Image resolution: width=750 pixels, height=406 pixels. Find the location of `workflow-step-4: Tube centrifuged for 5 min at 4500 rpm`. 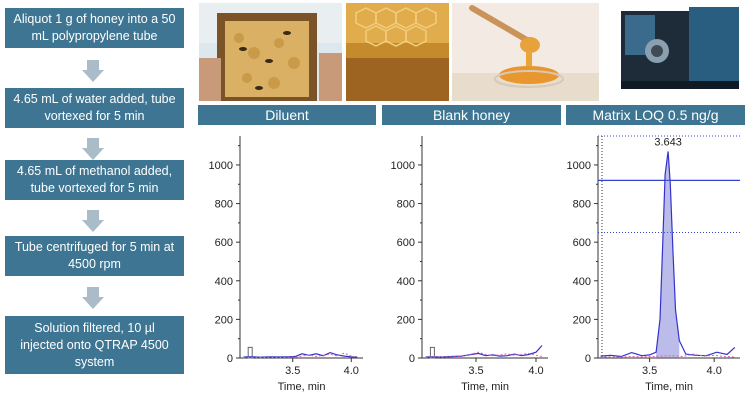

workflow-step-4: Tube centrifuged for 5 min at 4500 rpm is located at coordinates (94, 256).